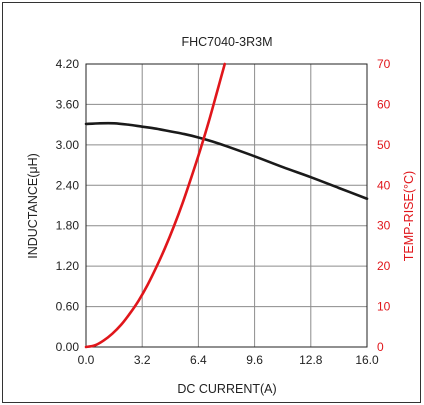 Image resolution: width=424 pixels, height=405 pixels. I want to click on y-tick-label-7: 4.20, so click(68, 64).